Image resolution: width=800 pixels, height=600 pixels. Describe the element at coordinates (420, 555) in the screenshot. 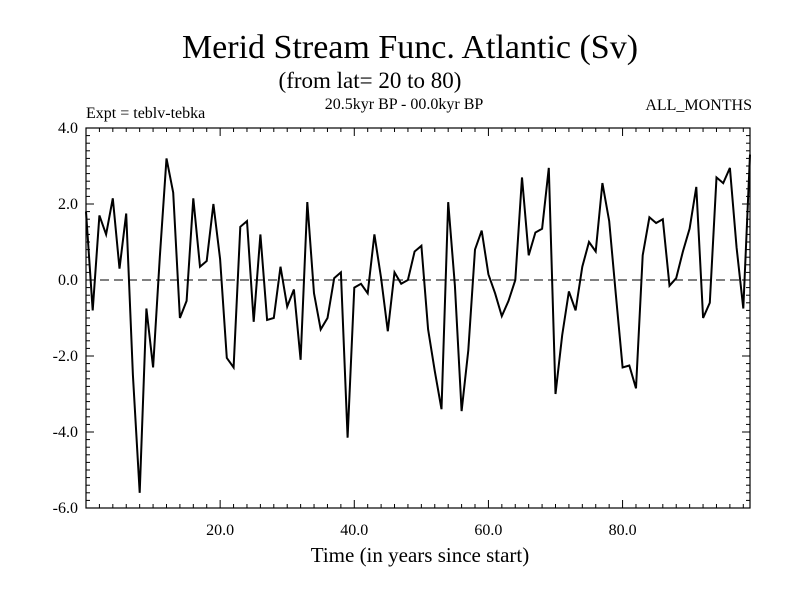

I see `x-axis-label: Time (in years since start)` at that location.